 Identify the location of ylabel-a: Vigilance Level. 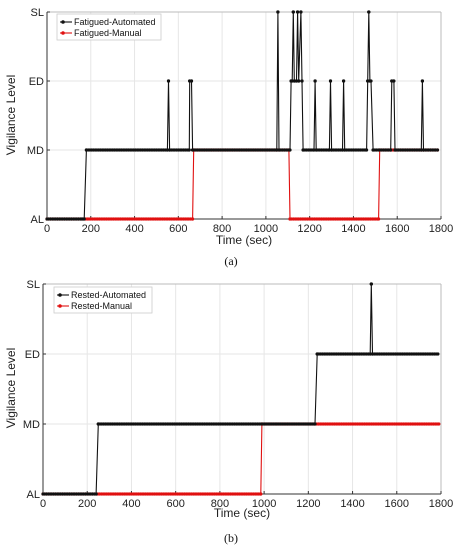
(11, 115).